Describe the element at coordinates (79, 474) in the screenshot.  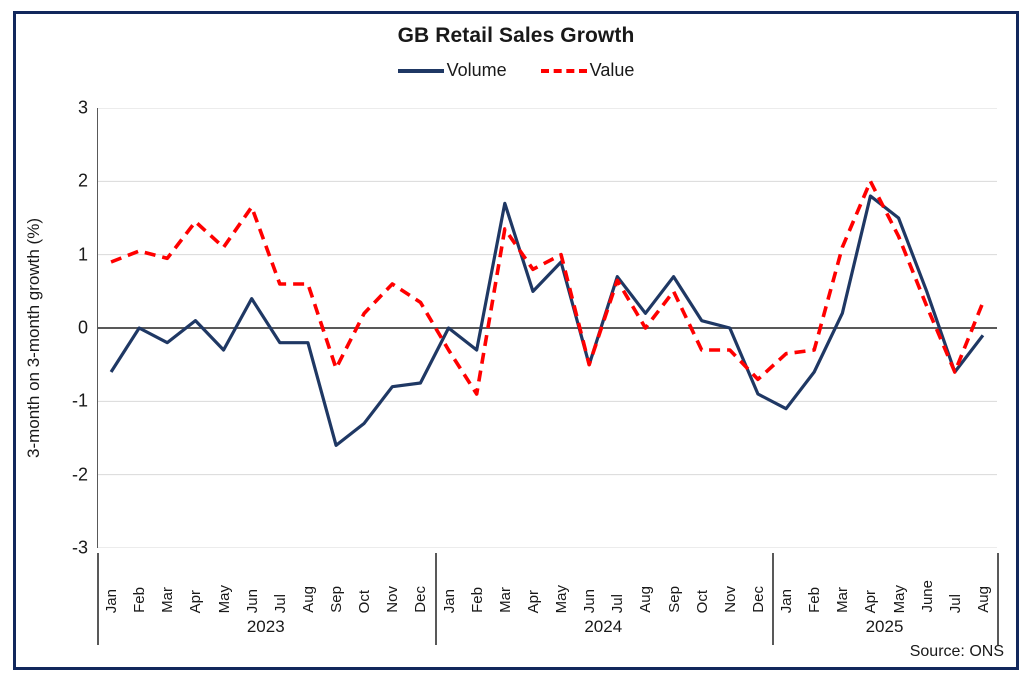
I see `y-tick-label: -2` at that location.